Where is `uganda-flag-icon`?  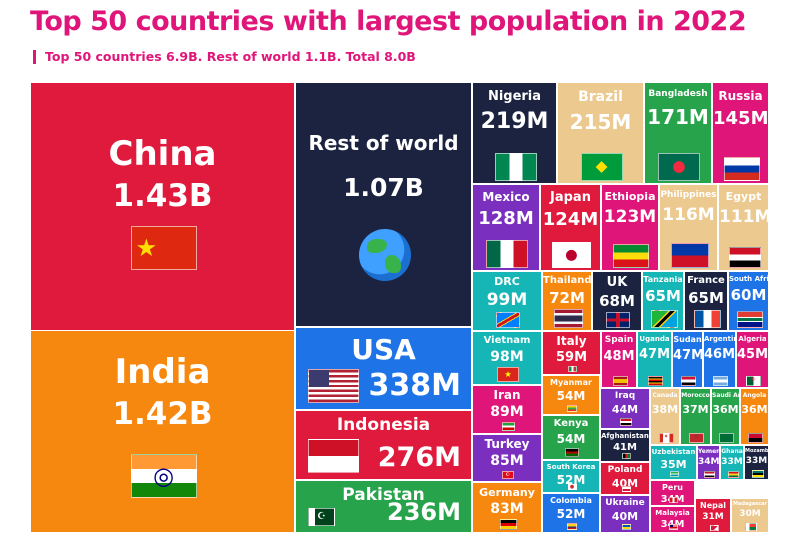
uganda-flag-icon is located at coordinates (655, 381).